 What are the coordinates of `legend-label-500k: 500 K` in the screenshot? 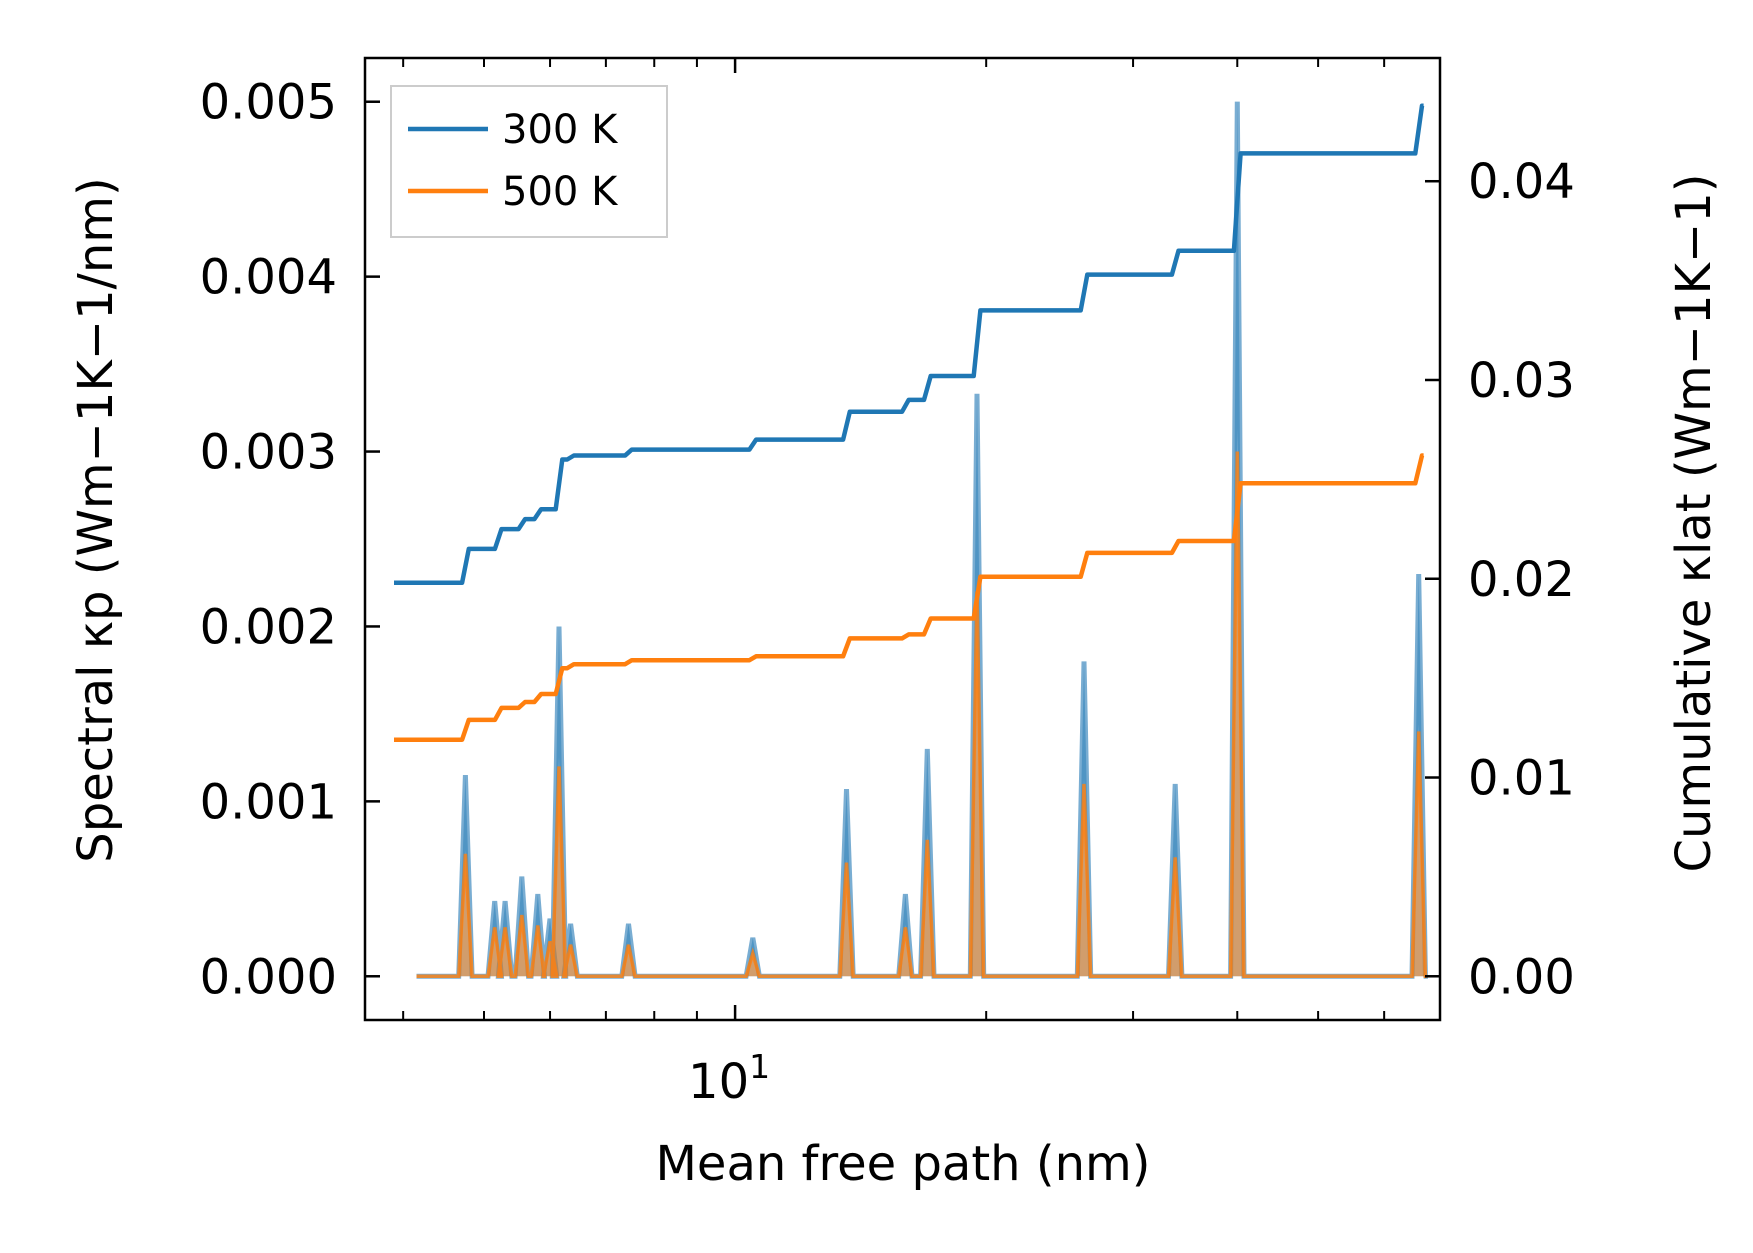 It's located at (560, 192).